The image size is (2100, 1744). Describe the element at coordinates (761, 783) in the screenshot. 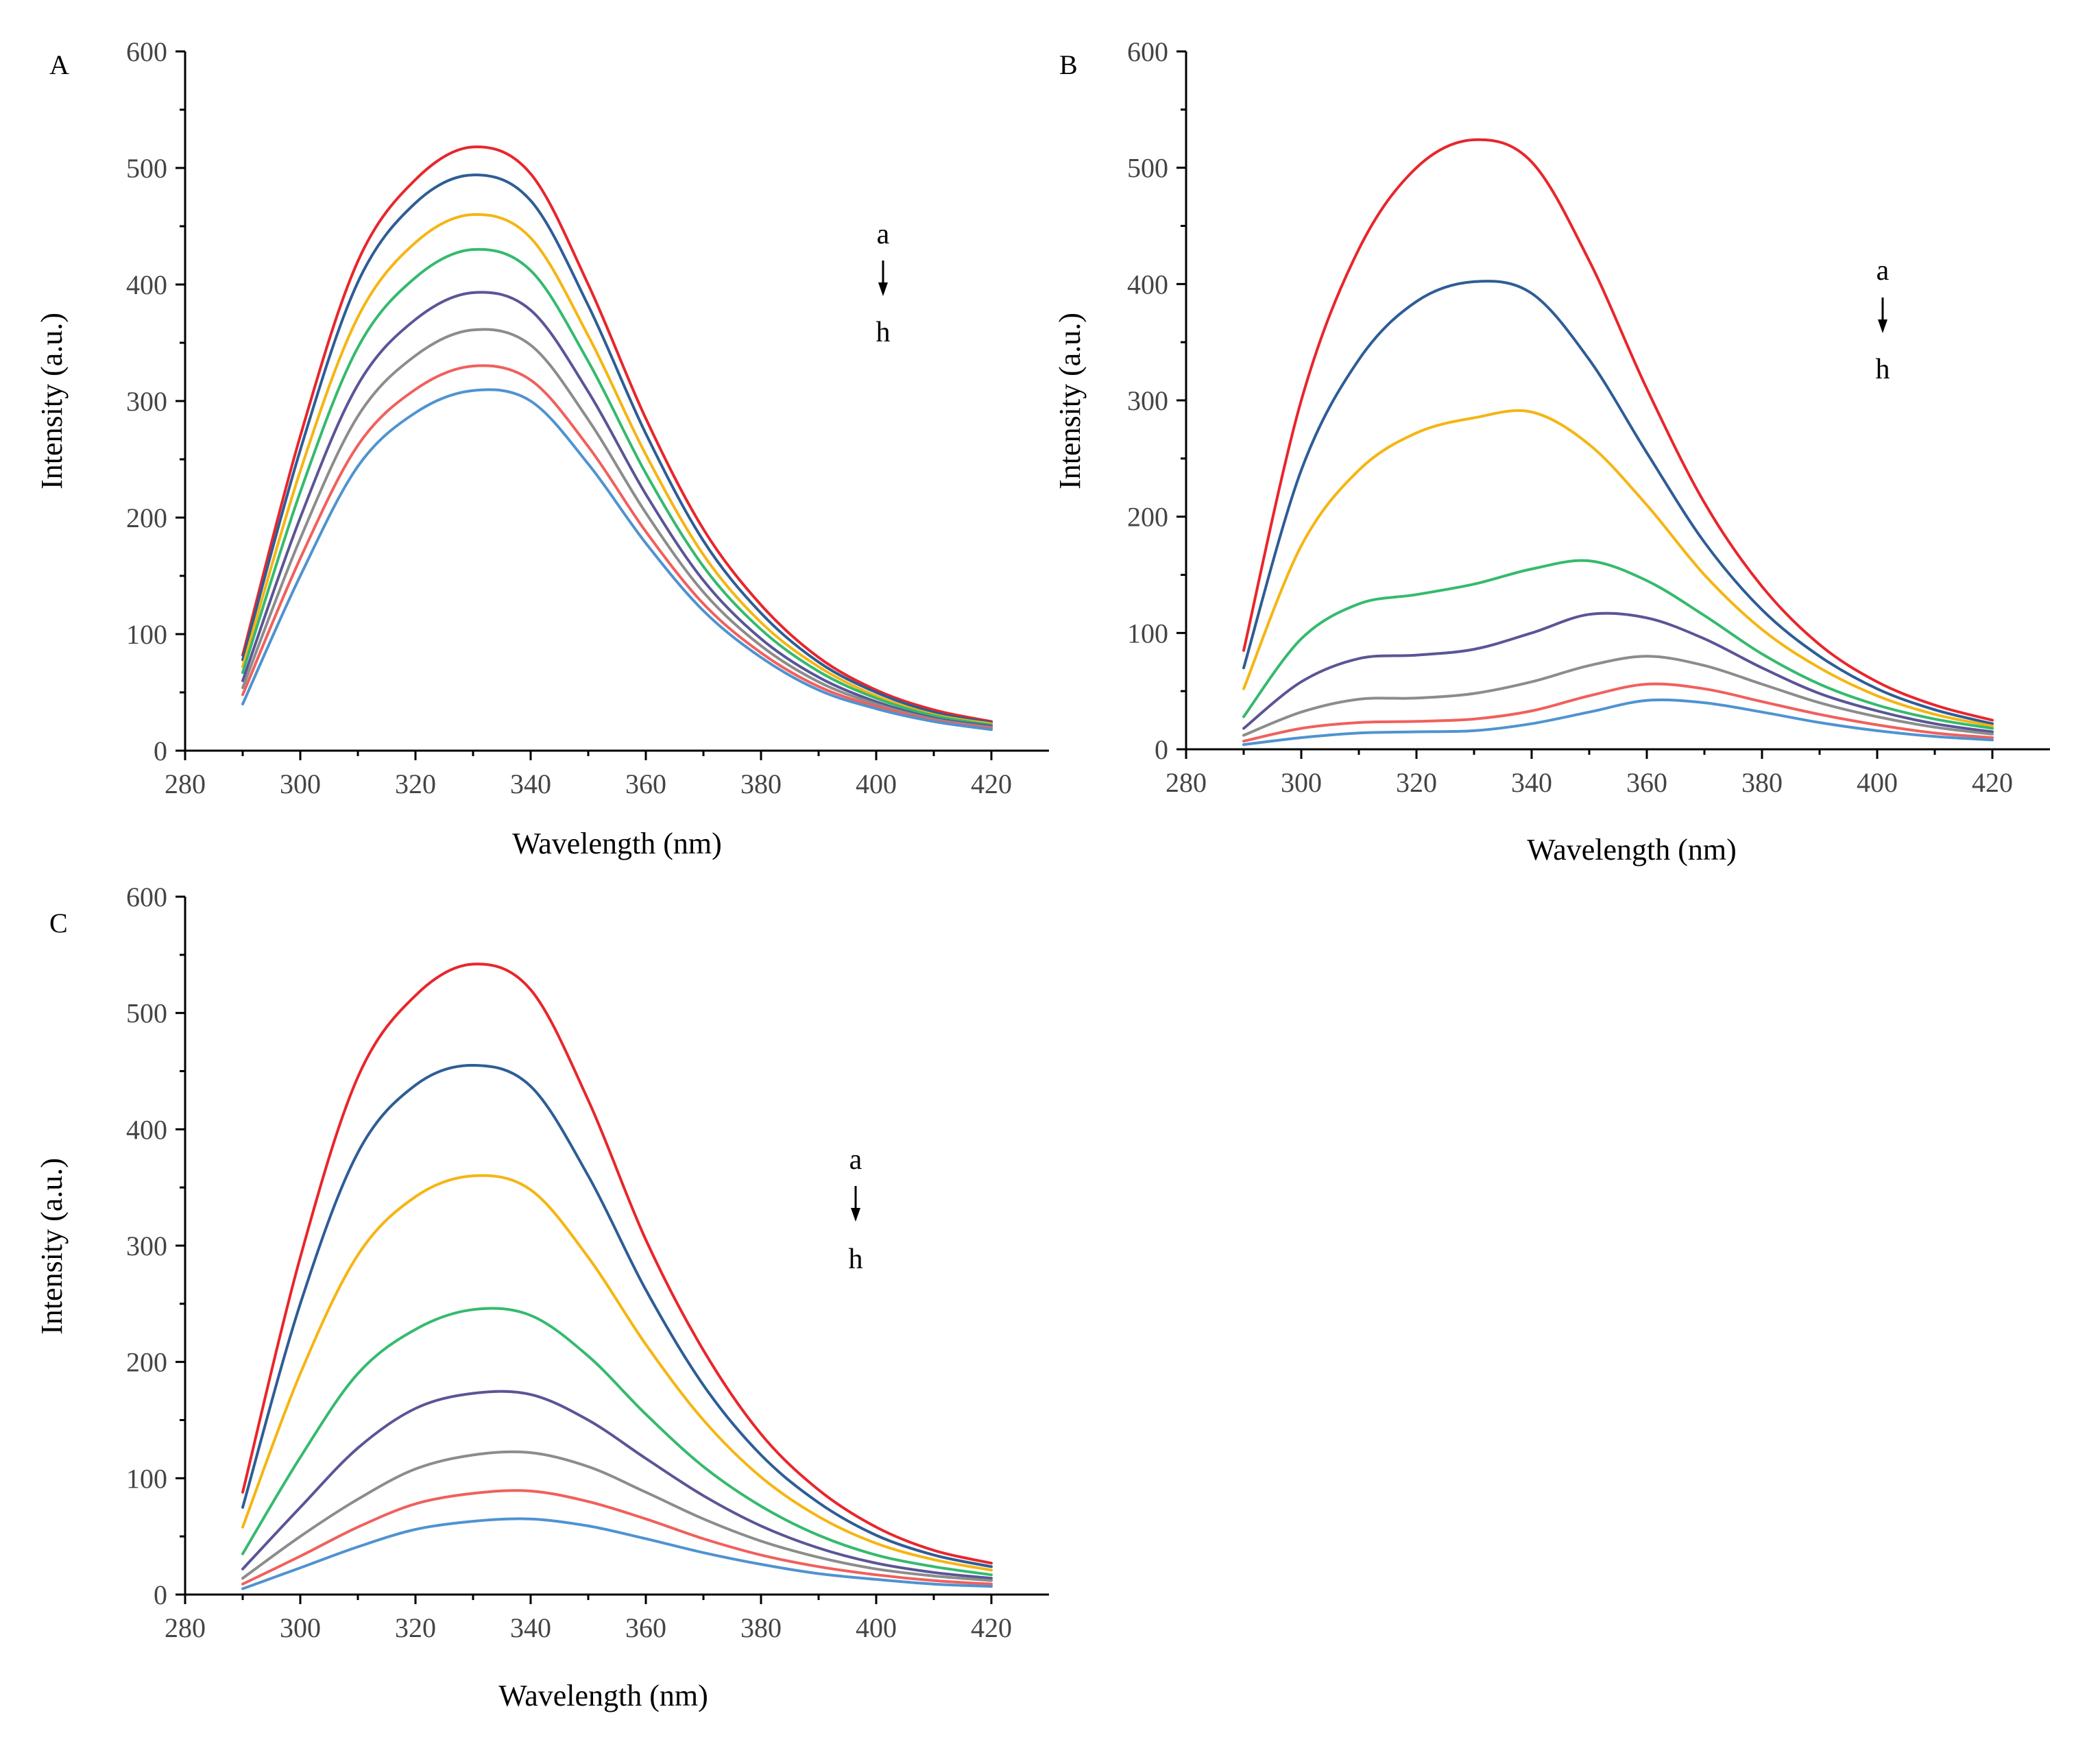

I see `panel-a-x-tick-label-5: 380` at that location.